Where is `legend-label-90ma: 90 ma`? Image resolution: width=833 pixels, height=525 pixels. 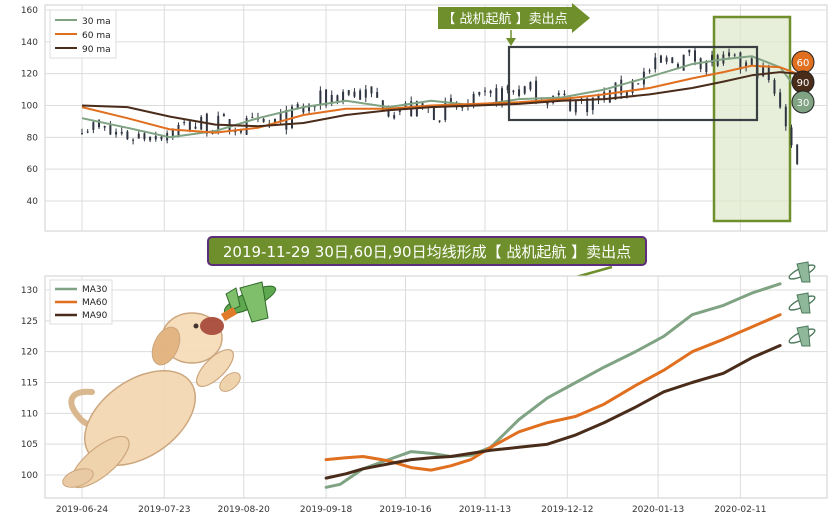 legend-label-90ma: 90 ma is located at coordinates (96, 50).